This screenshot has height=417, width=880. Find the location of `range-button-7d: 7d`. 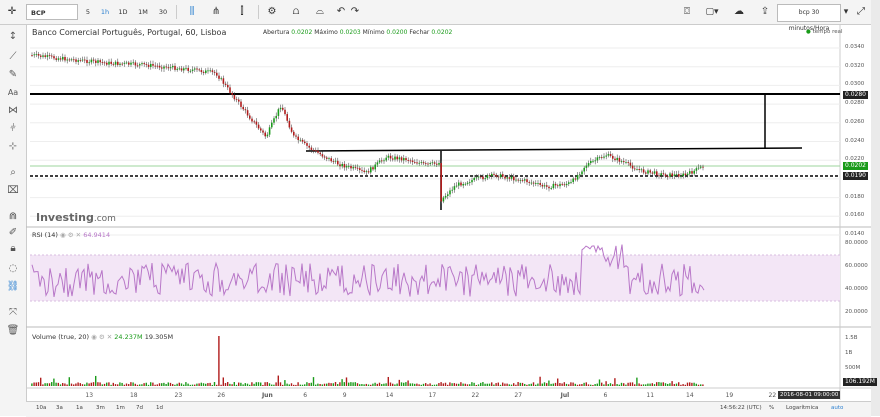

range-button-7d: 7d is located at coordinates (139, 408).